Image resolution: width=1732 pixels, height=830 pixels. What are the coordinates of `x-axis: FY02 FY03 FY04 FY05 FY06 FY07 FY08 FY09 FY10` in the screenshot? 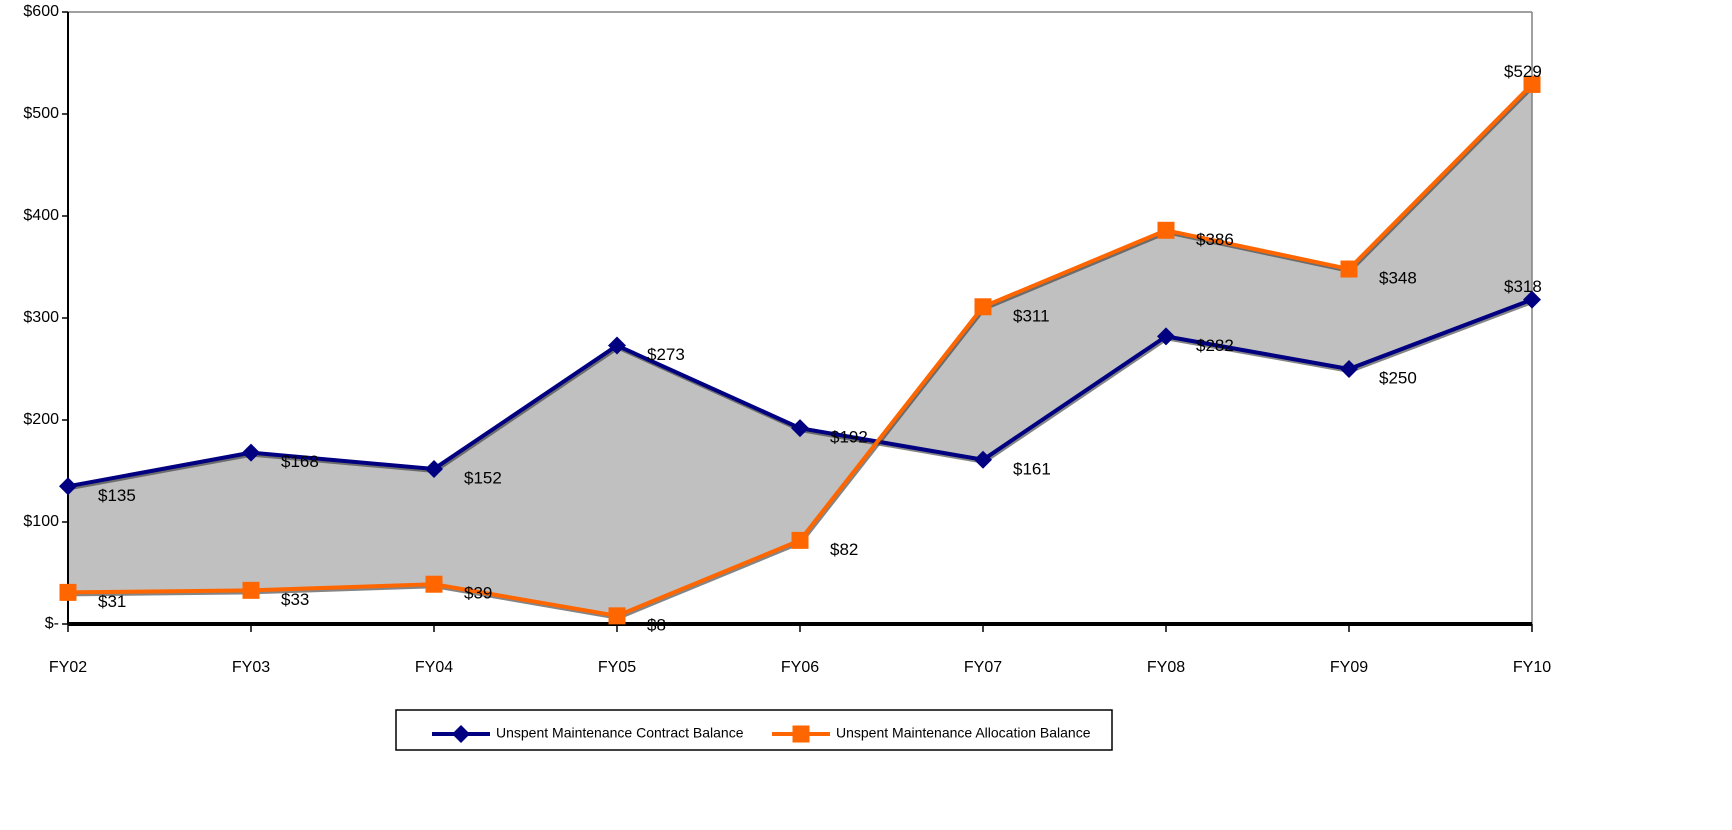 It's located at (800, 650).